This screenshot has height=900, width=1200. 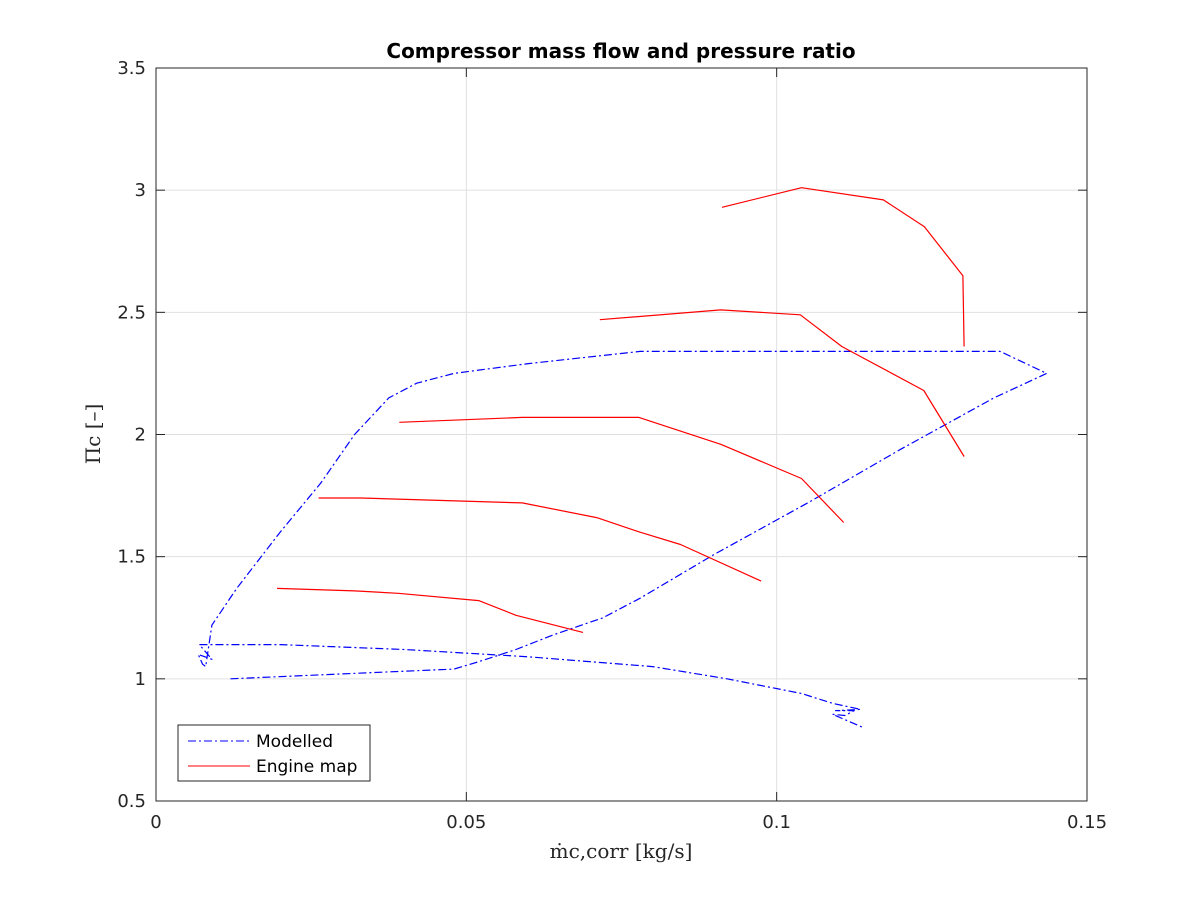 What do you see at coordinates (620, 51) in the screenshot?
I see `chart-title: Compressor mass flow and pressure ratio` at bounding box center [620, 51].